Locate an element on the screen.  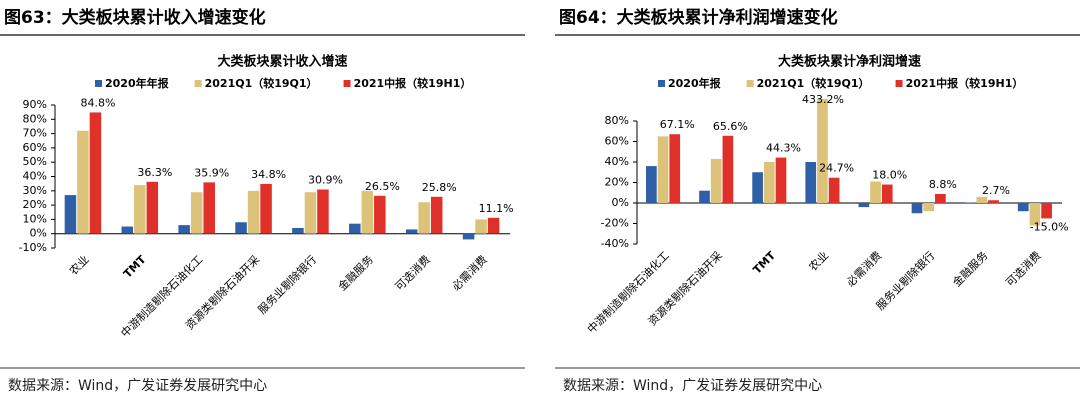
y-tick-label: -40% is located at coordinates (615, 243).